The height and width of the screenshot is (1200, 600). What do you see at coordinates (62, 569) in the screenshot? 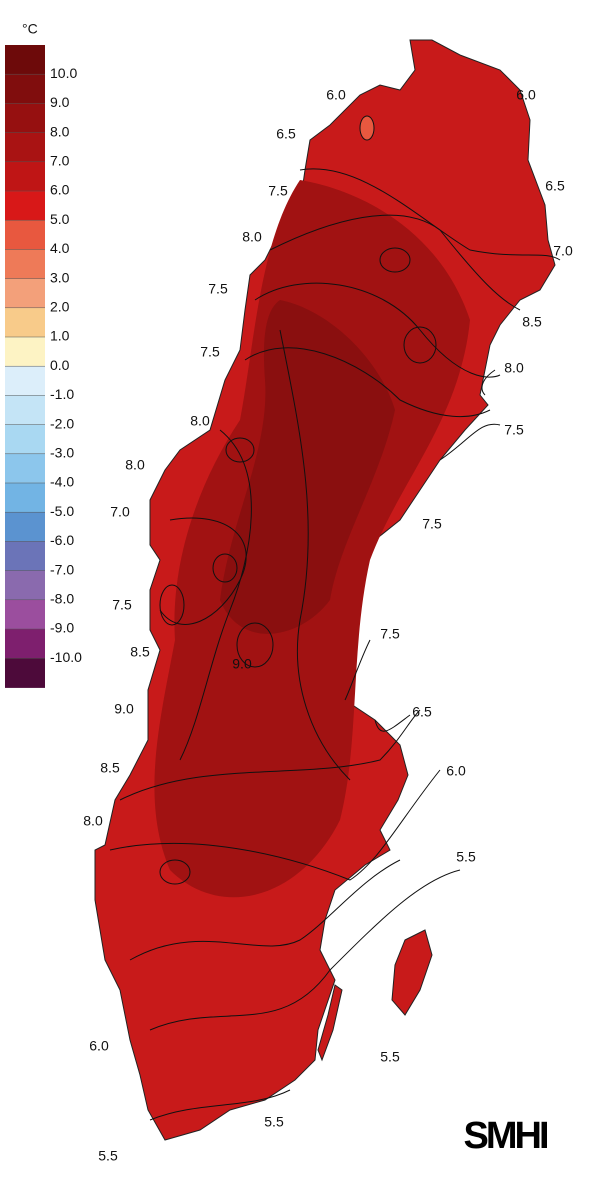
I see `legend-label: -7.0` at bounding box center [62, 569].